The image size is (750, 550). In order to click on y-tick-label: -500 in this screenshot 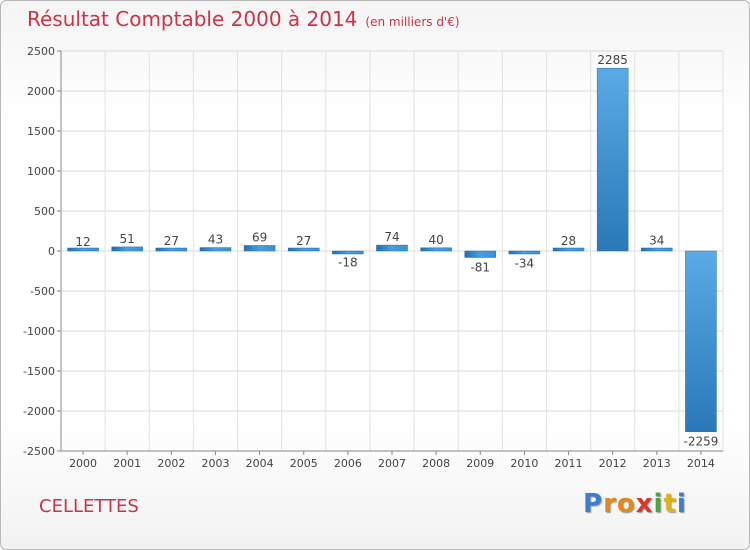, I will do `click(42, 291)`.